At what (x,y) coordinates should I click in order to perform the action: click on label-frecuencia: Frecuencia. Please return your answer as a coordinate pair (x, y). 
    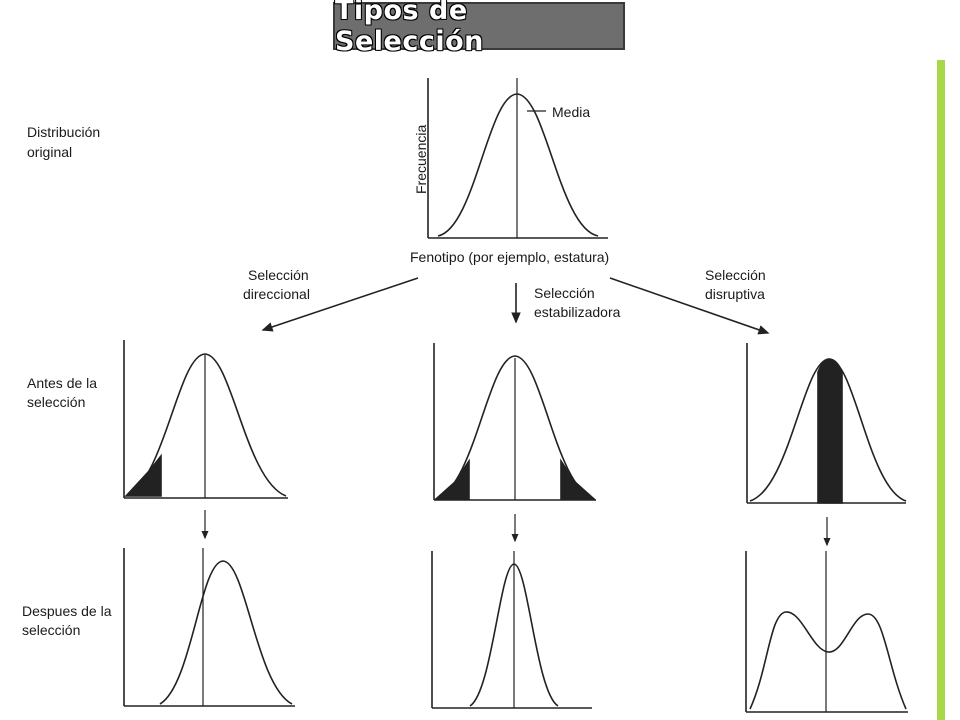
    Looking at the image, I should click on (421, 159).